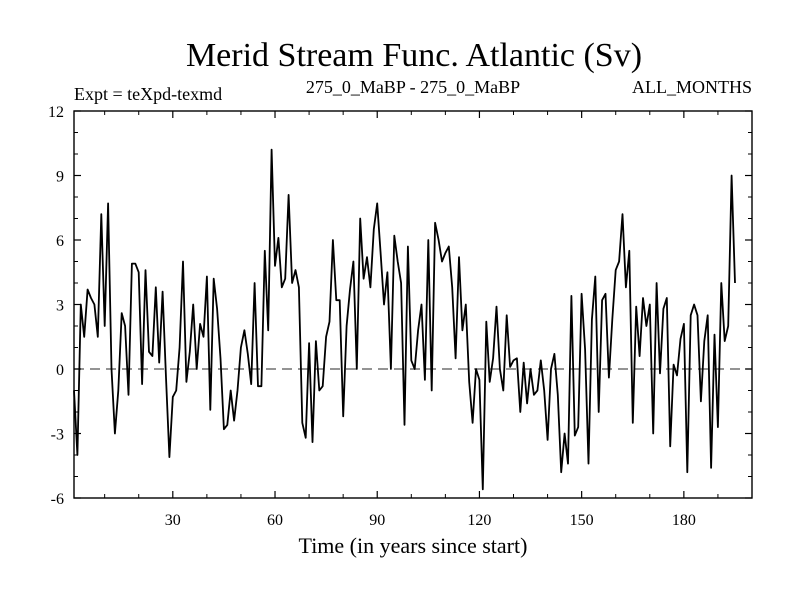 The image size is (800, 600). Describe the element at coordinates (56, 112) in the screenshot. I see `y-tick-label: 12` at that location.